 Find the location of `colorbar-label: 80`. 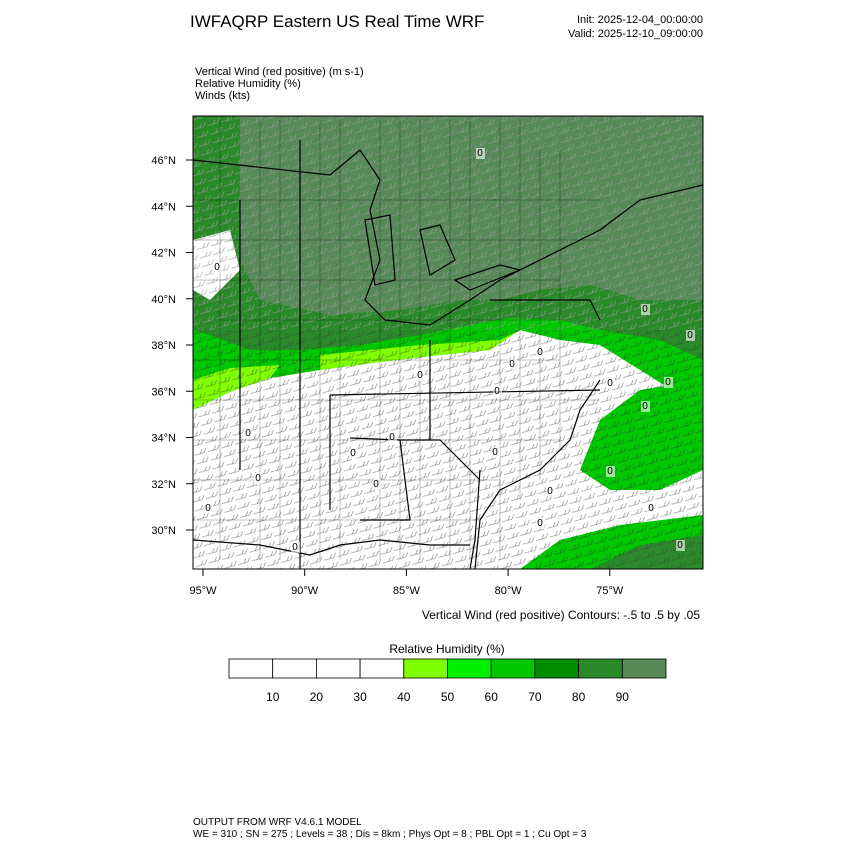

colorbar-label: 80 is located at coordinates (579, 697).